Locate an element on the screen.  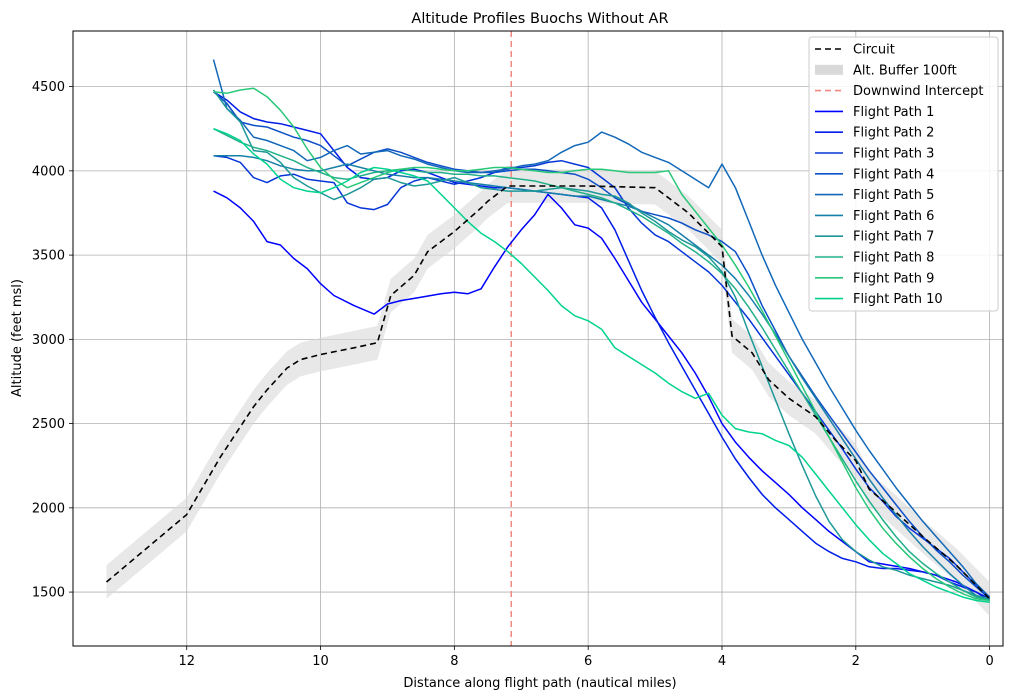
legend-label: Flight Path 10 is located at coordinates (898, 299).